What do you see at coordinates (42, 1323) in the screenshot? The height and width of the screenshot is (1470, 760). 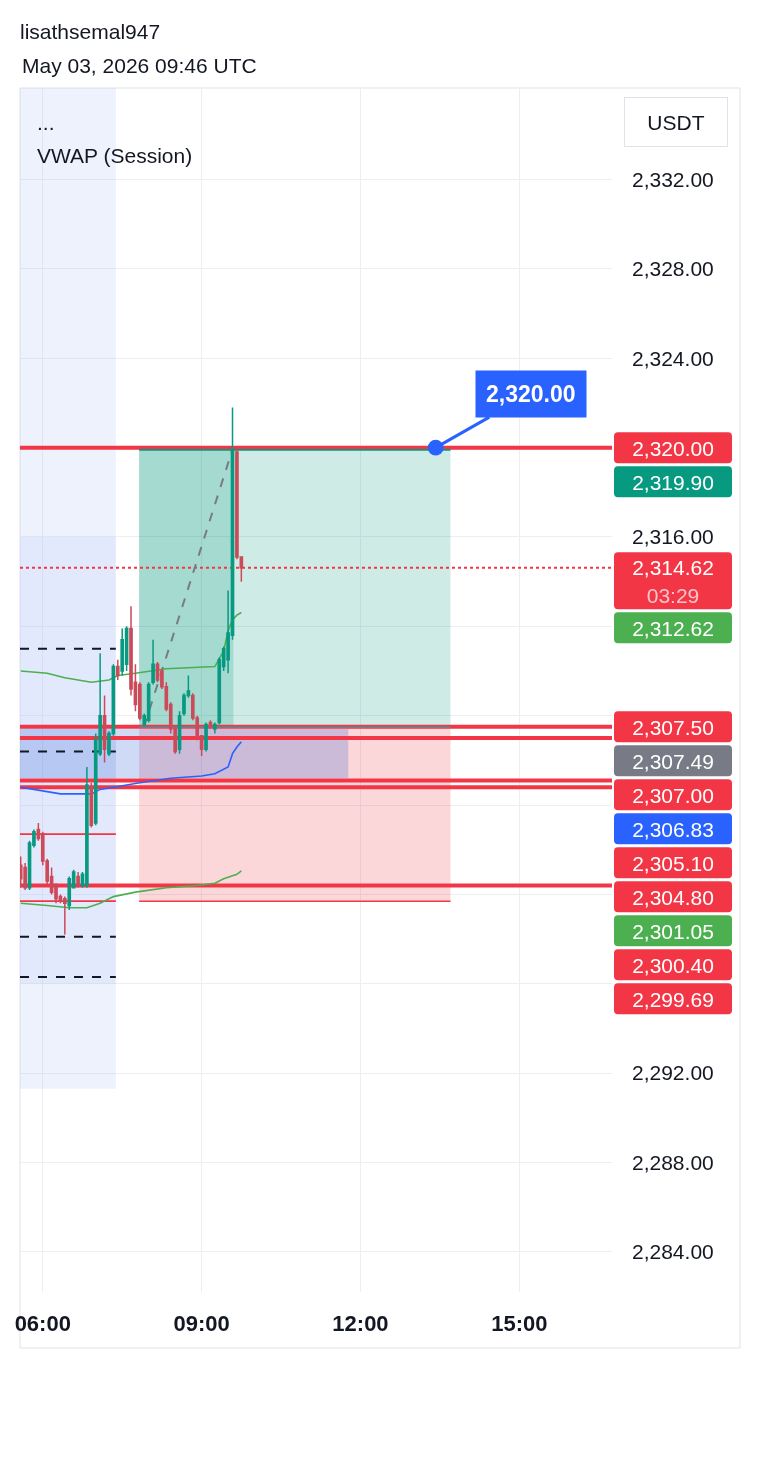 I see `x-tick-label: 06:00` at bounding box center [42, 1323].